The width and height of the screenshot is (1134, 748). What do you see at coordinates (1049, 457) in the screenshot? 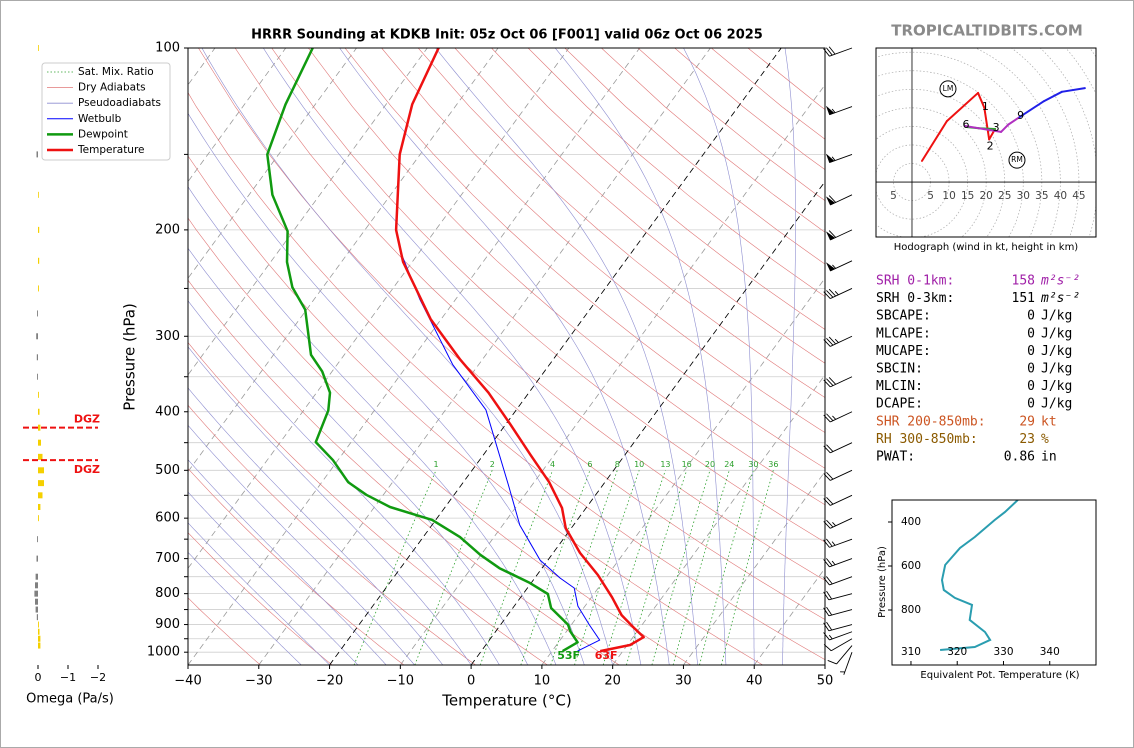
I see `stat-unit: in` at bounding box center [1049, 457].